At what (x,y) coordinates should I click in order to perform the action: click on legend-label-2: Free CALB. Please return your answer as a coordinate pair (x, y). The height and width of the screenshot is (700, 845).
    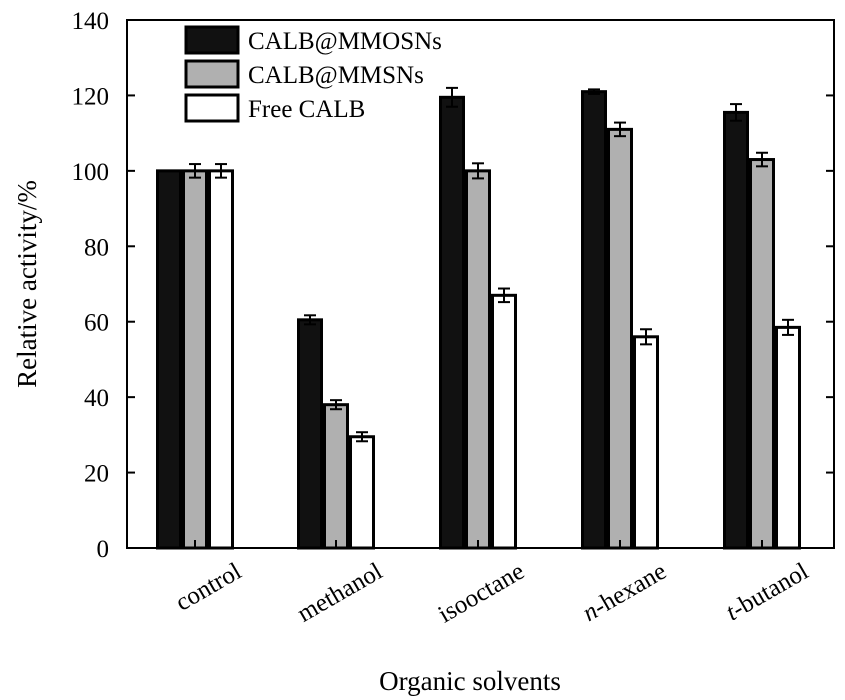
    Looking at the image, I should click on (306, 109).